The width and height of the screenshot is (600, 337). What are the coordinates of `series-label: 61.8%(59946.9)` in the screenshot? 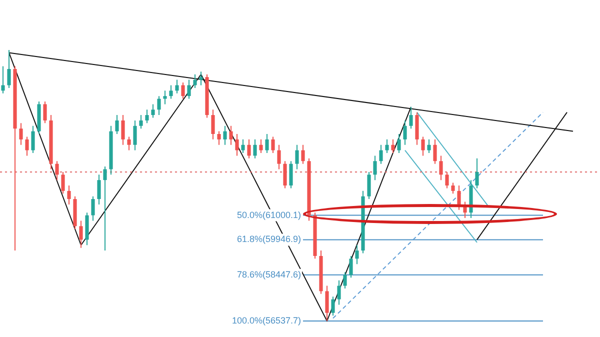 It's located at (268, 239).